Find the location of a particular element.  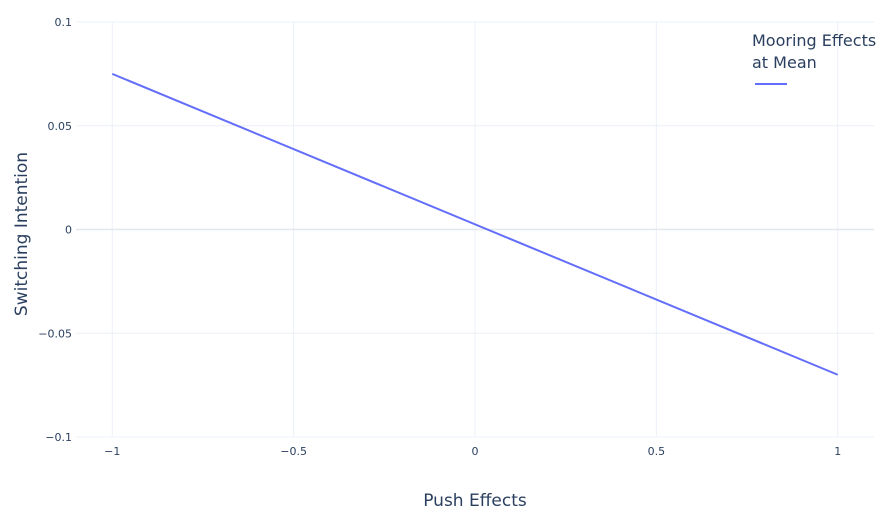

y-tick-label: 0.1 is located at coordinates (64, 22).